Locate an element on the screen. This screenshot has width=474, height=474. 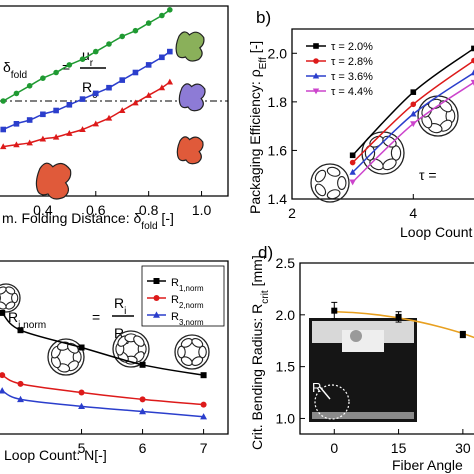
y-tick-label: 1.8 is located at coordinates (278, 102).